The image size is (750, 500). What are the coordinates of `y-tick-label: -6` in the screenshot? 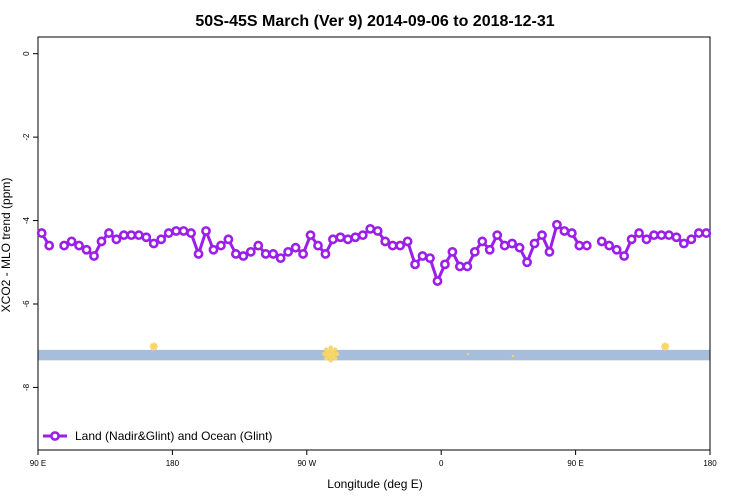 It's located at (26, 304).